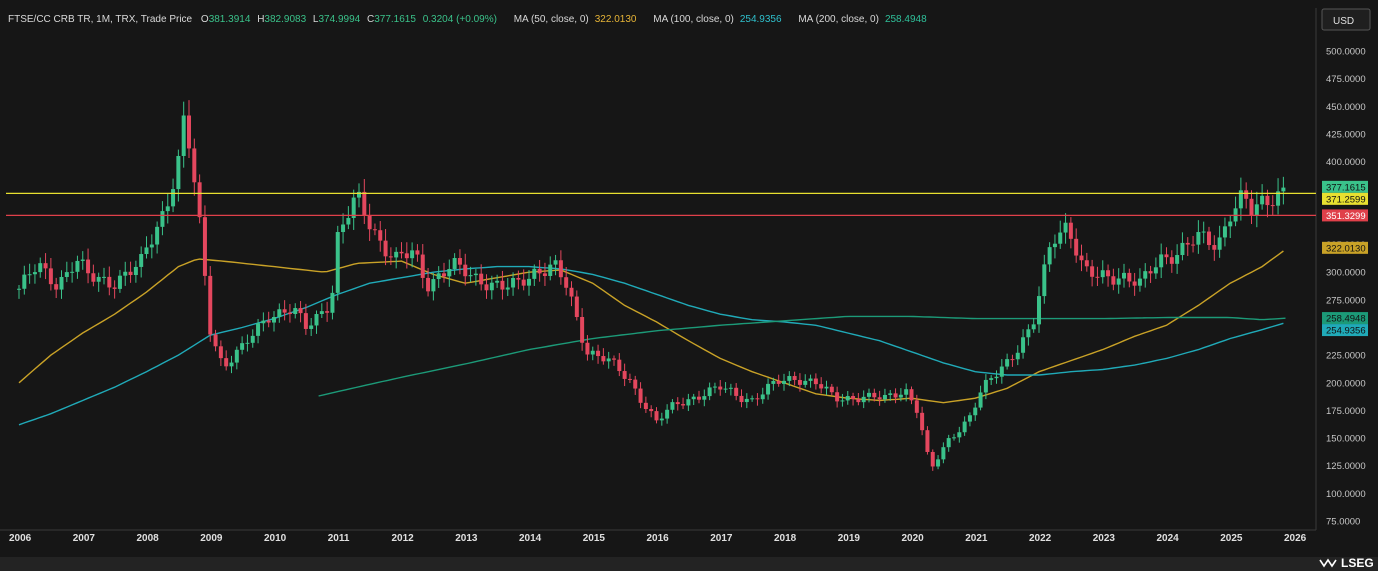 This screenshot has height=571, width=1378. Describe the element at coordinates (1346, 319) in the screenshot. I see `price-tag-label: 258.4948` at that location.